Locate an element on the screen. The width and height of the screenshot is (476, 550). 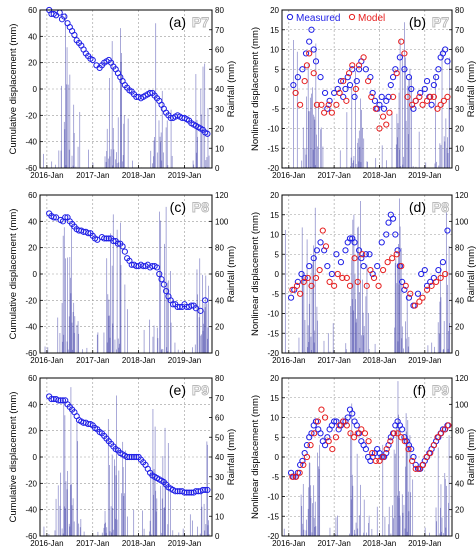
y-tick-label: -60 is located at coordinates (31, 168).